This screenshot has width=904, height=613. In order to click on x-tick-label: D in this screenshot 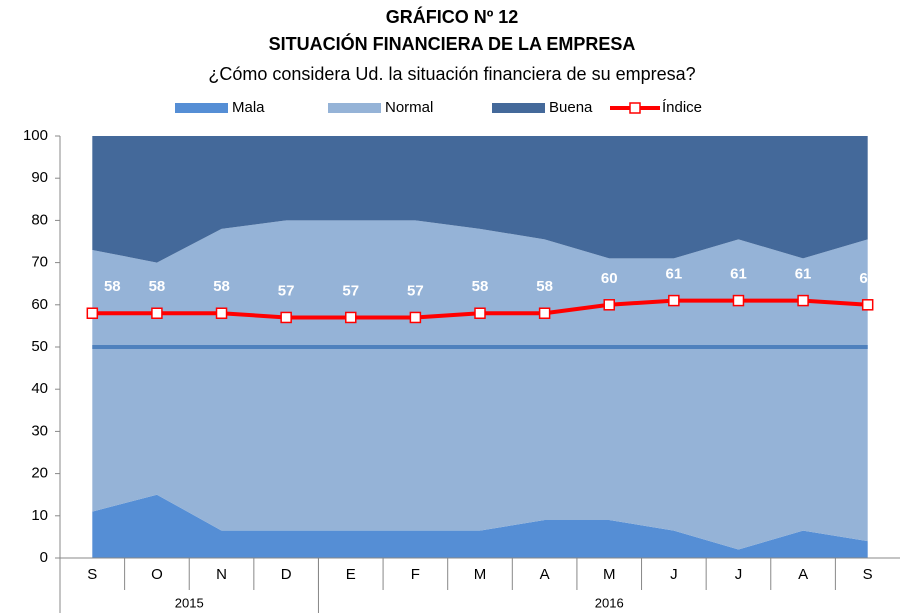, I will do `click(286, 574)`.